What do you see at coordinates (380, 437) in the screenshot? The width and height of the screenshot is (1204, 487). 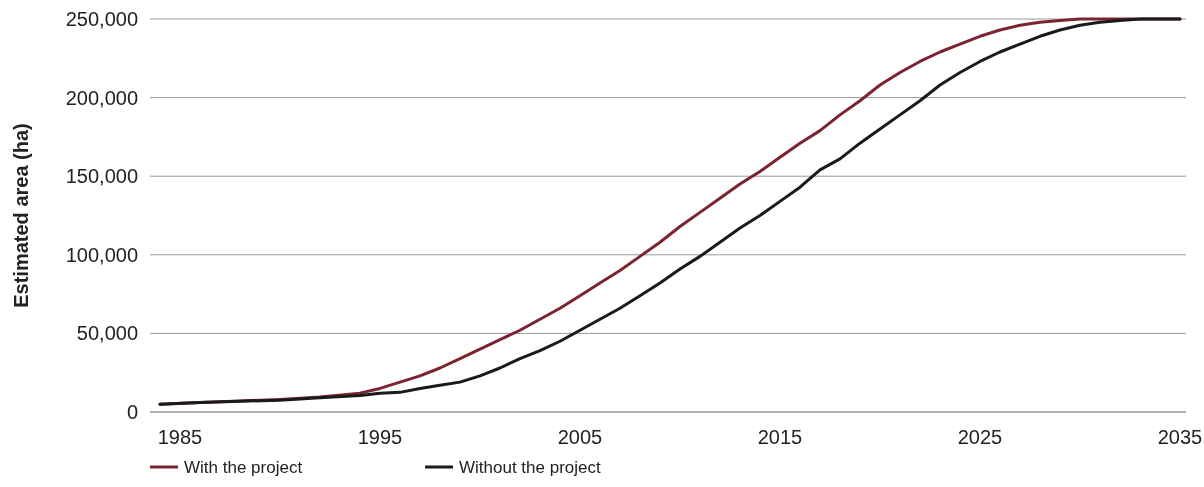 I see `x-tick-label: 1995` at bounding box center [380, 437].